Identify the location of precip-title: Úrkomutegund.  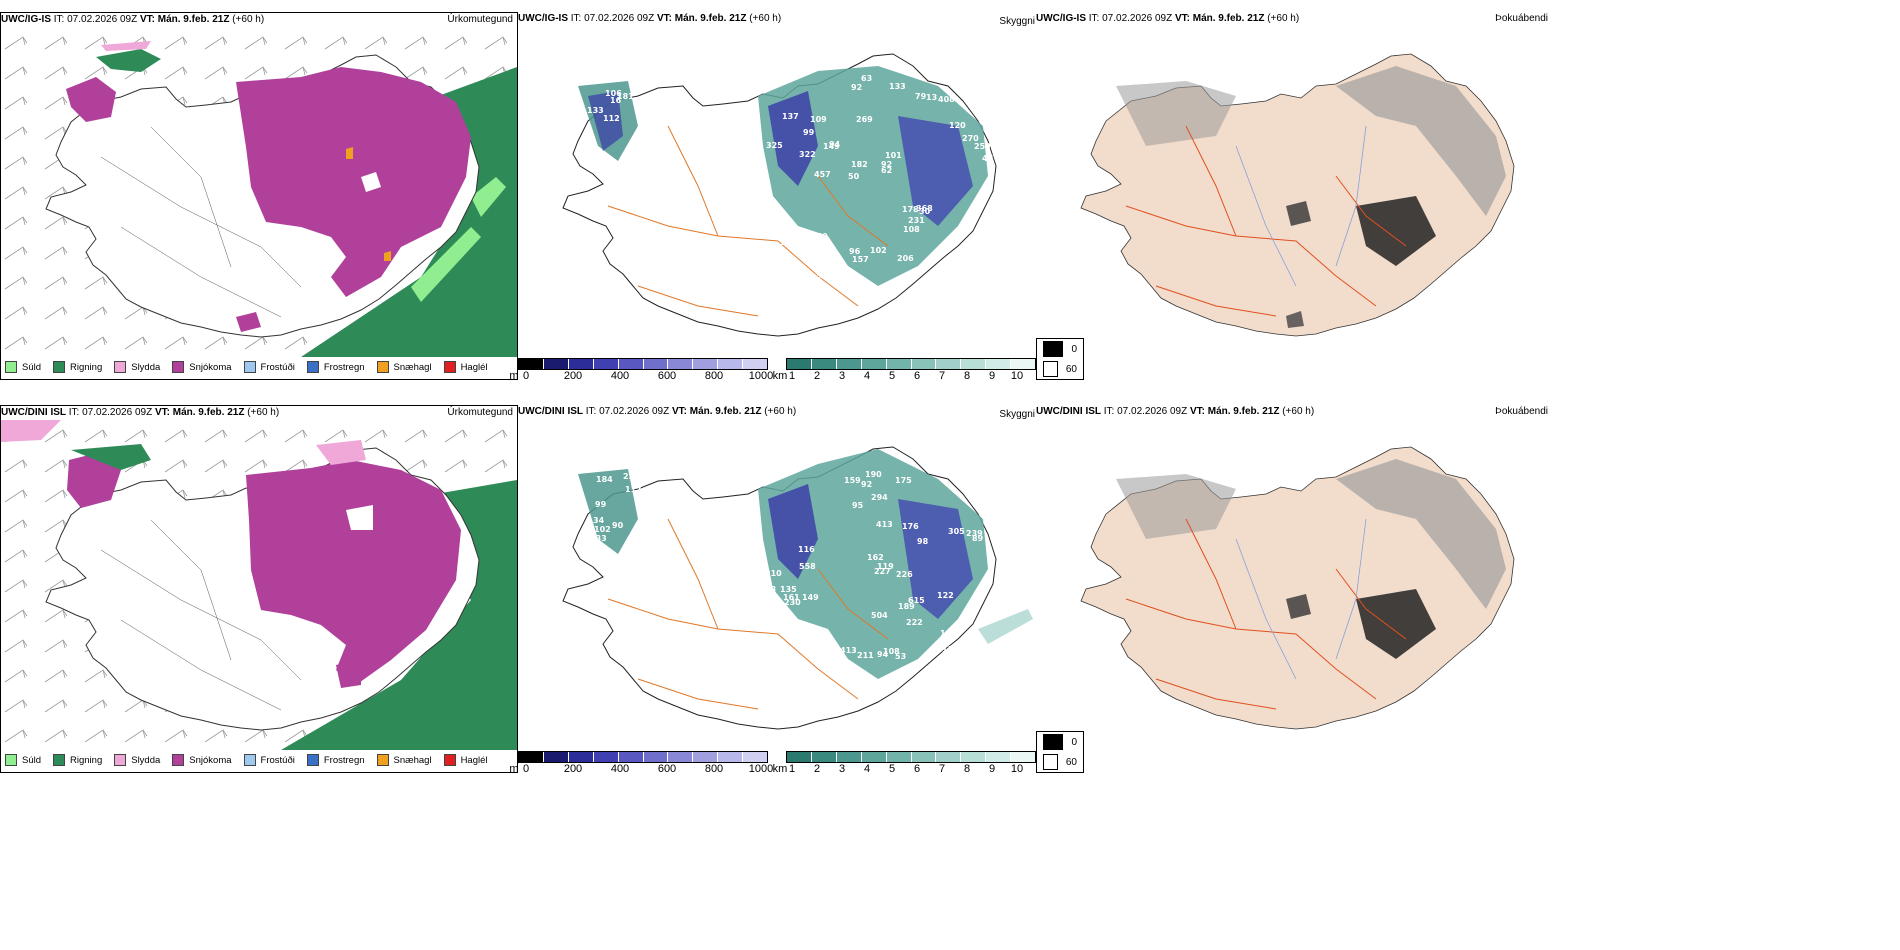
(480, 19).